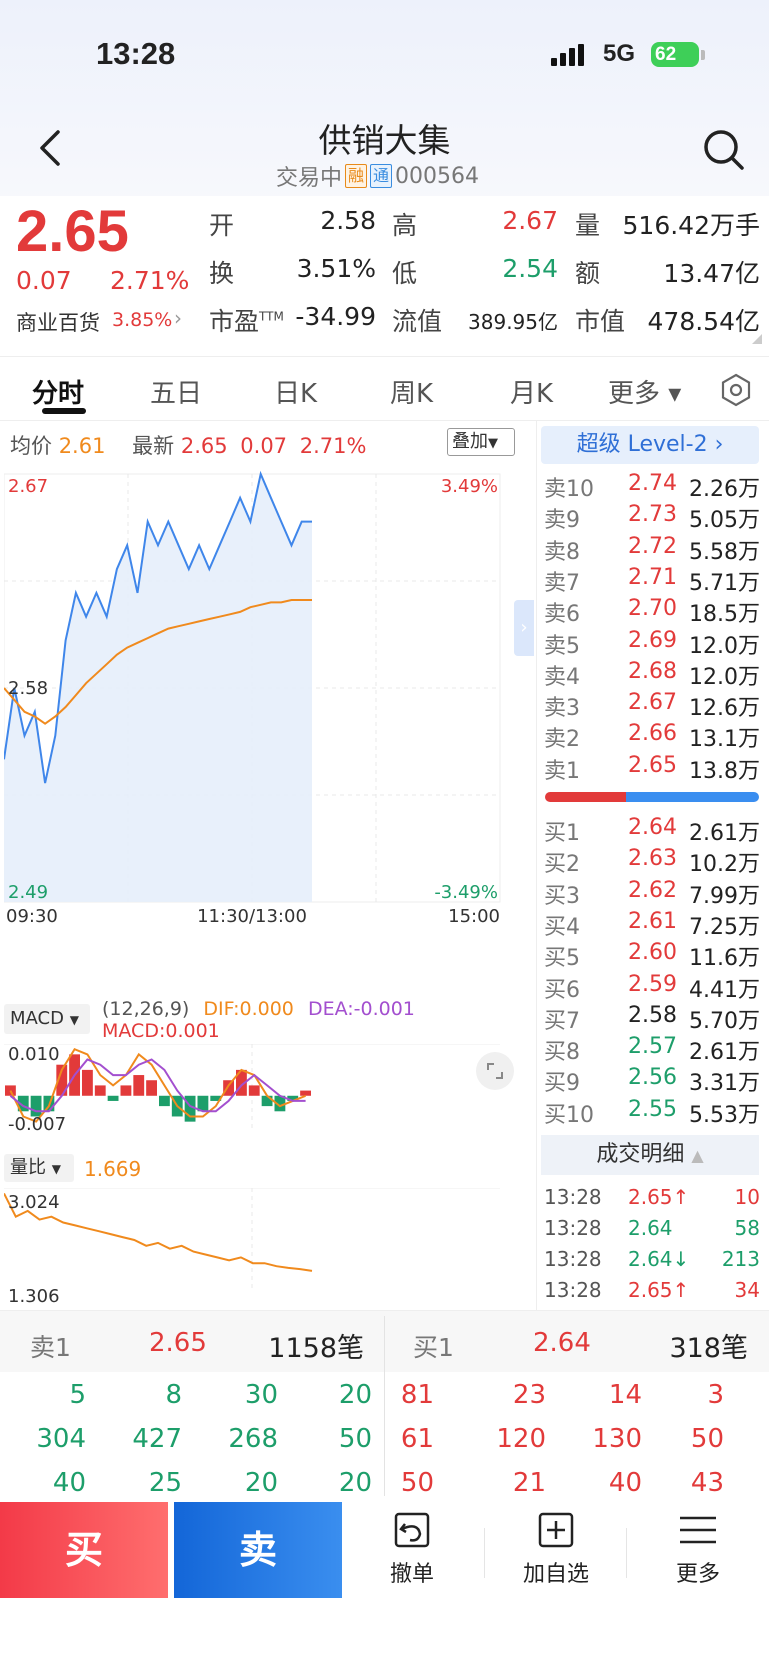 This screenshot has width=769, height=1665. What do you see at coordinates (405, 225) in the screenshot?
I see `high-label: 高` at bounding box center [405, 225].